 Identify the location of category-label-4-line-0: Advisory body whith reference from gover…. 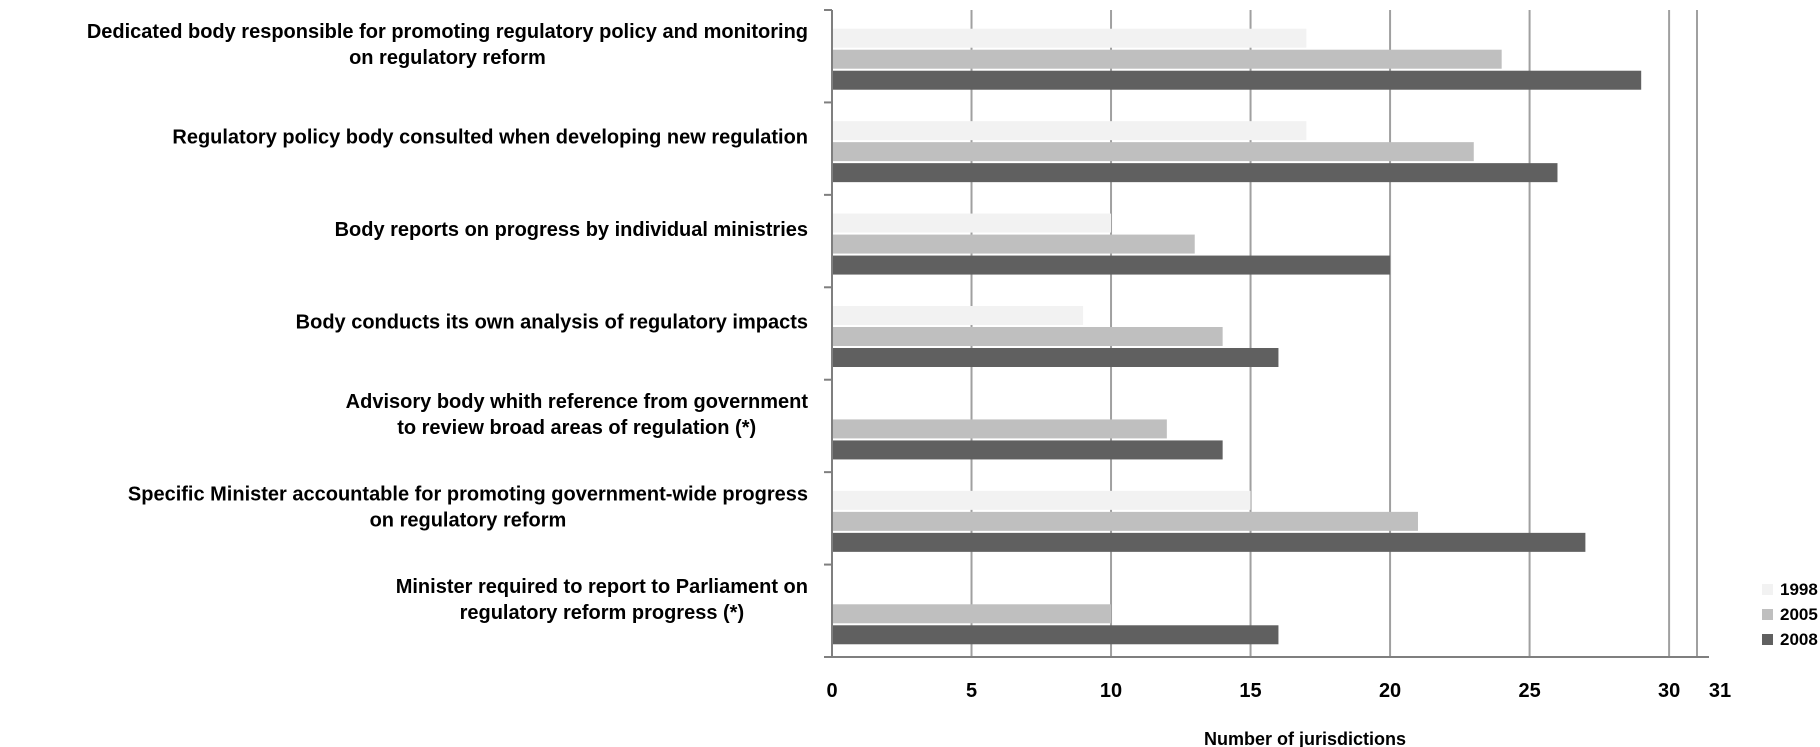
(577, 402).